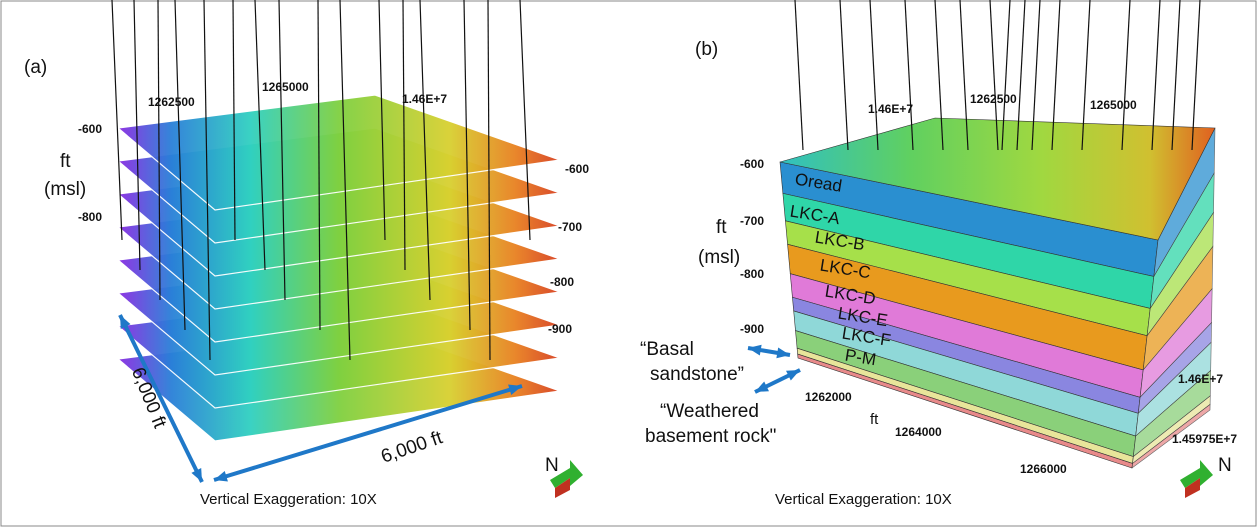  What do you see at coordinates (1043, 469) in the screenshot?
I see `label: 1266000` at bounding box center [1043, 469].